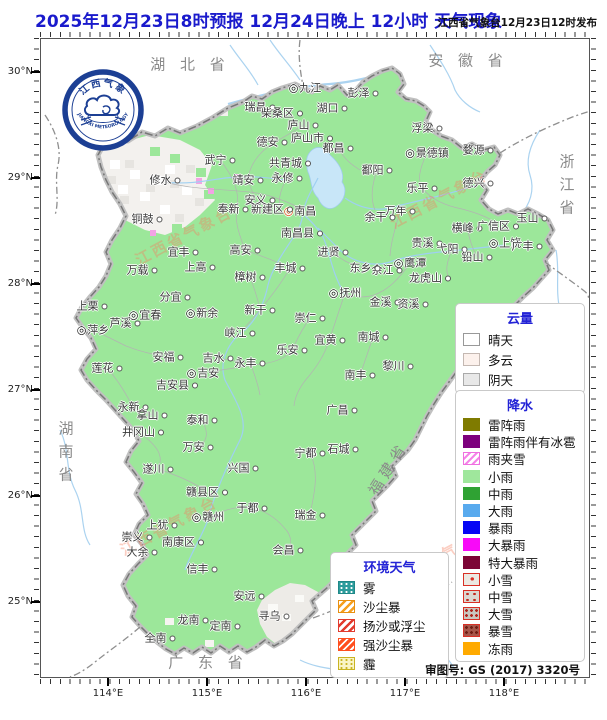 The image size is (607, 720). Describe the element at coordinates (244, 596) in the screenshot. I see `city-name: 安远` at that location.